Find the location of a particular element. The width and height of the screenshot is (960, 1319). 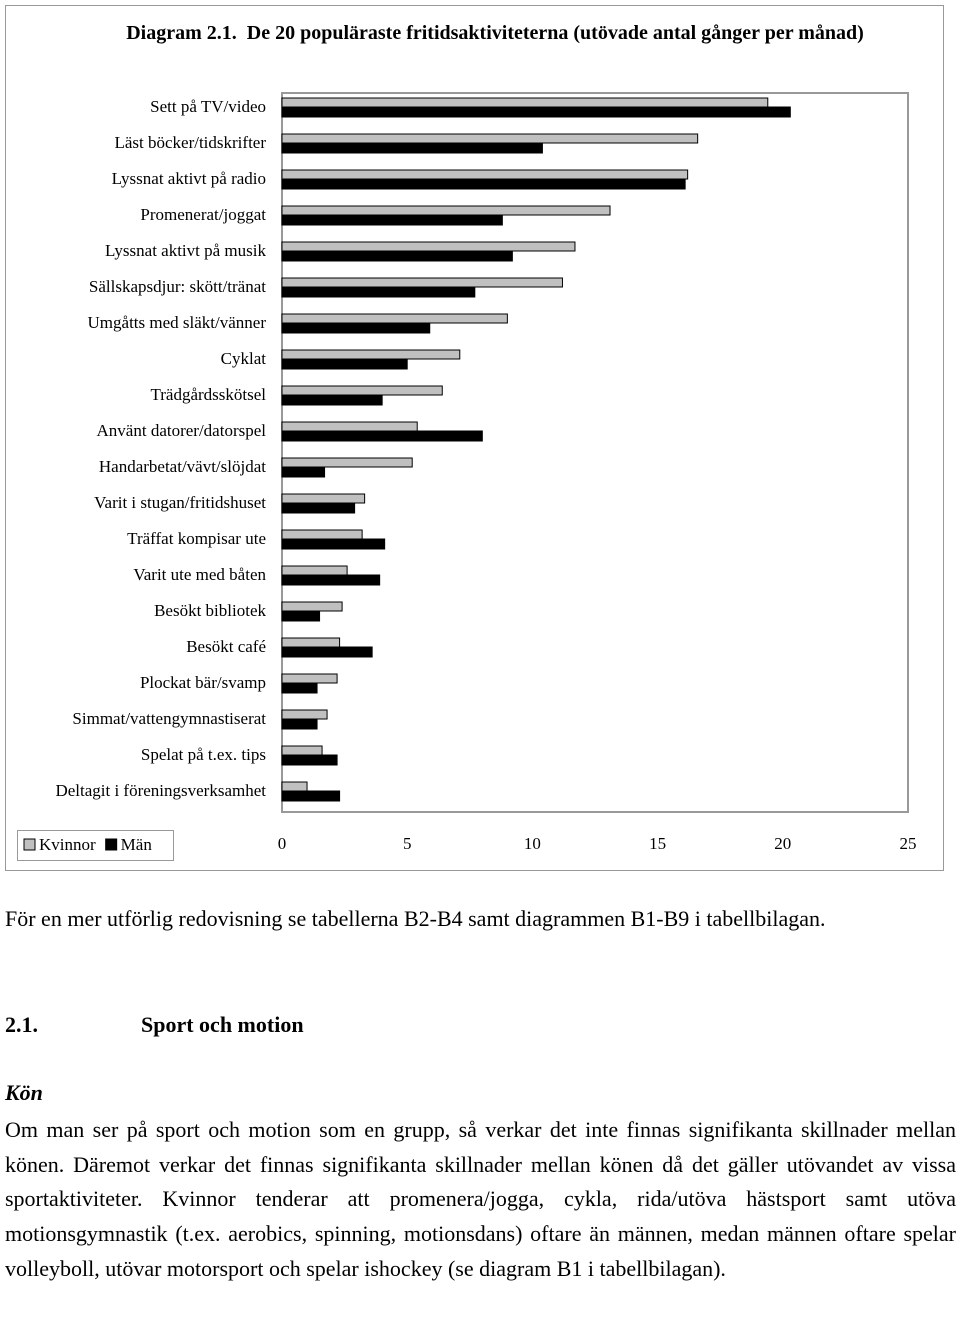

x-tick-label: 25 is located at coordinates (908, 843).